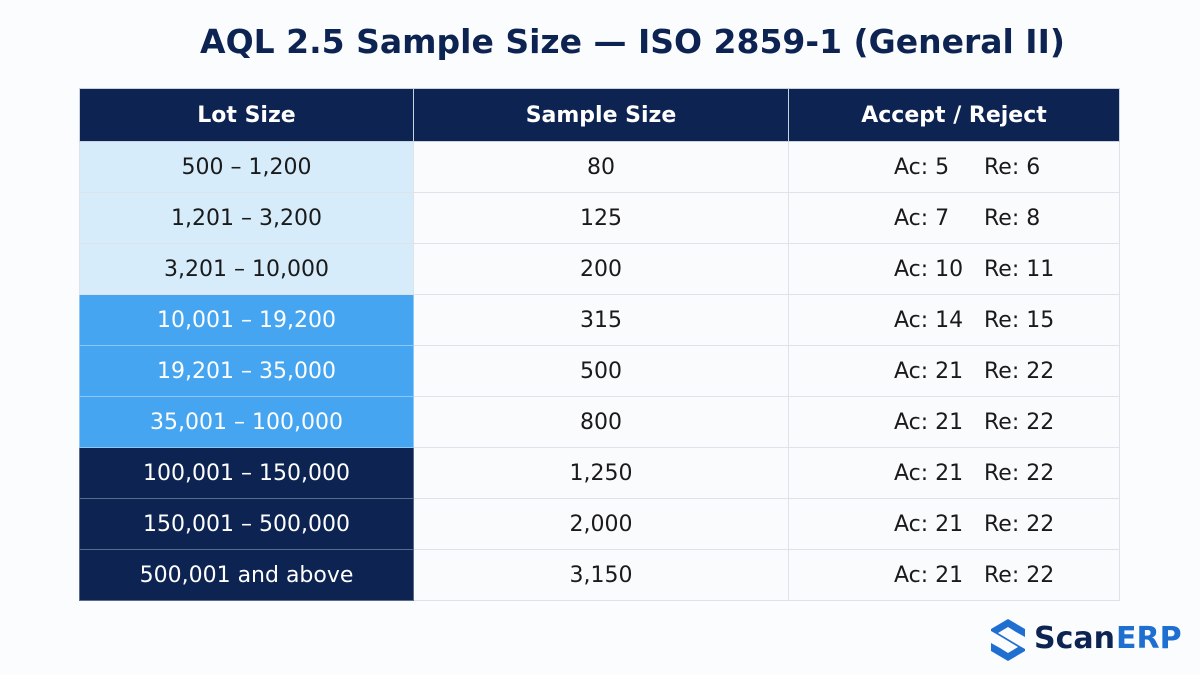  I want to click on sample-size-cell: 125, so click(601, 218).